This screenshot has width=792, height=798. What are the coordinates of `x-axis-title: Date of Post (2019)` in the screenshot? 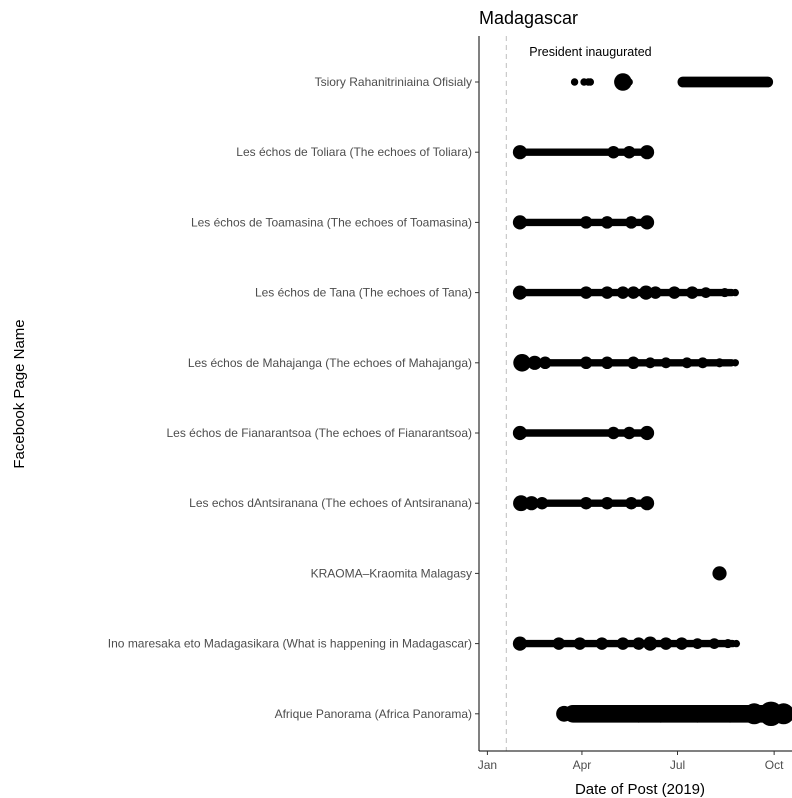 It's located at (640, 789).